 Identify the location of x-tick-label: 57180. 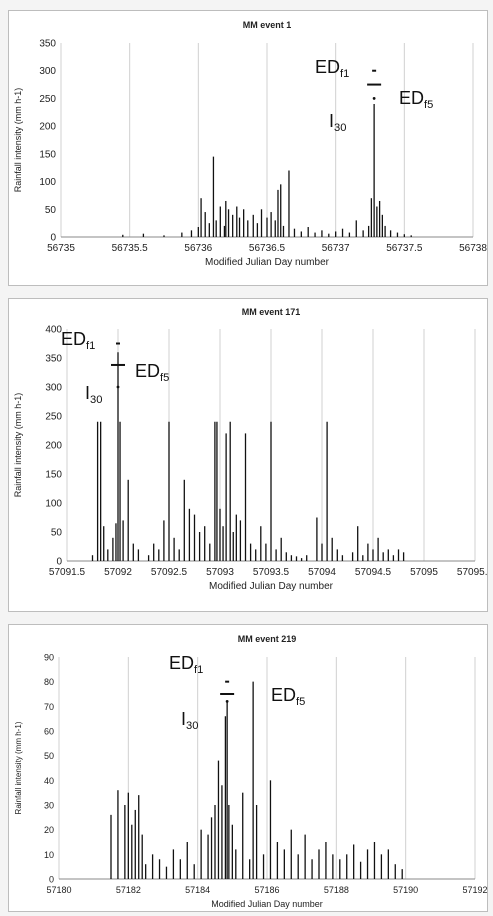
(58, 890).